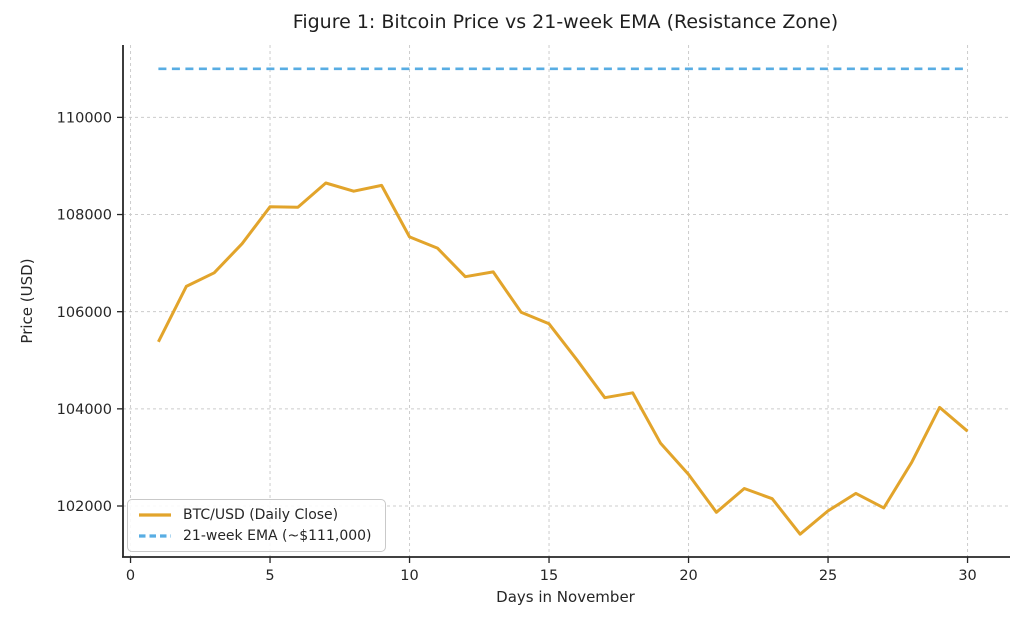 Image resolution: width=1024 pixels, height=626 pixels. I want to click on svg-text: 5, so click(269, 576).